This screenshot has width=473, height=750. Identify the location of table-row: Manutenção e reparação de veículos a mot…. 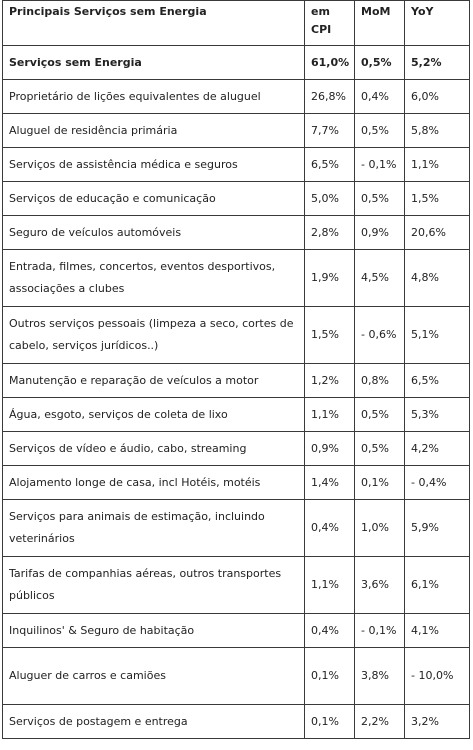
(236, 380).